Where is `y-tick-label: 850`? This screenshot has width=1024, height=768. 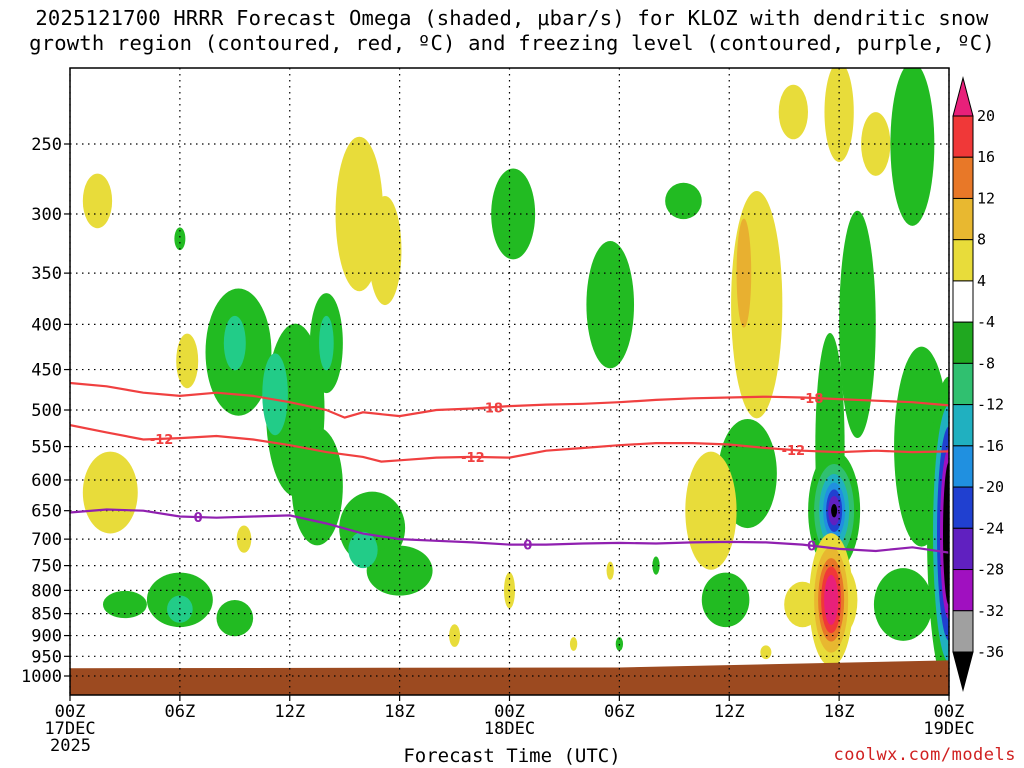
y-tick-label: 850 is located at coordinates (46, 615).